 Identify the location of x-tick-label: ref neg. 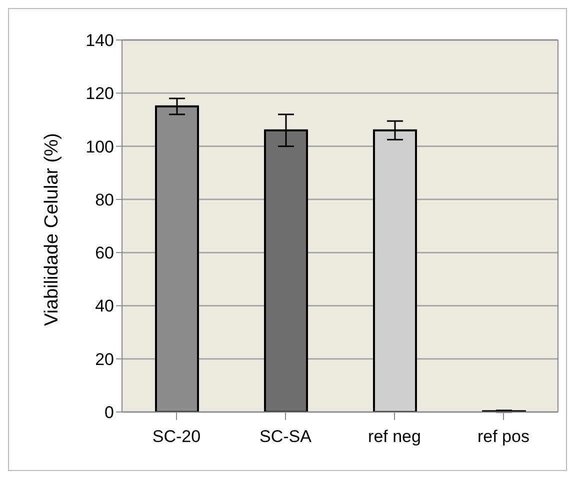
(394, 436).